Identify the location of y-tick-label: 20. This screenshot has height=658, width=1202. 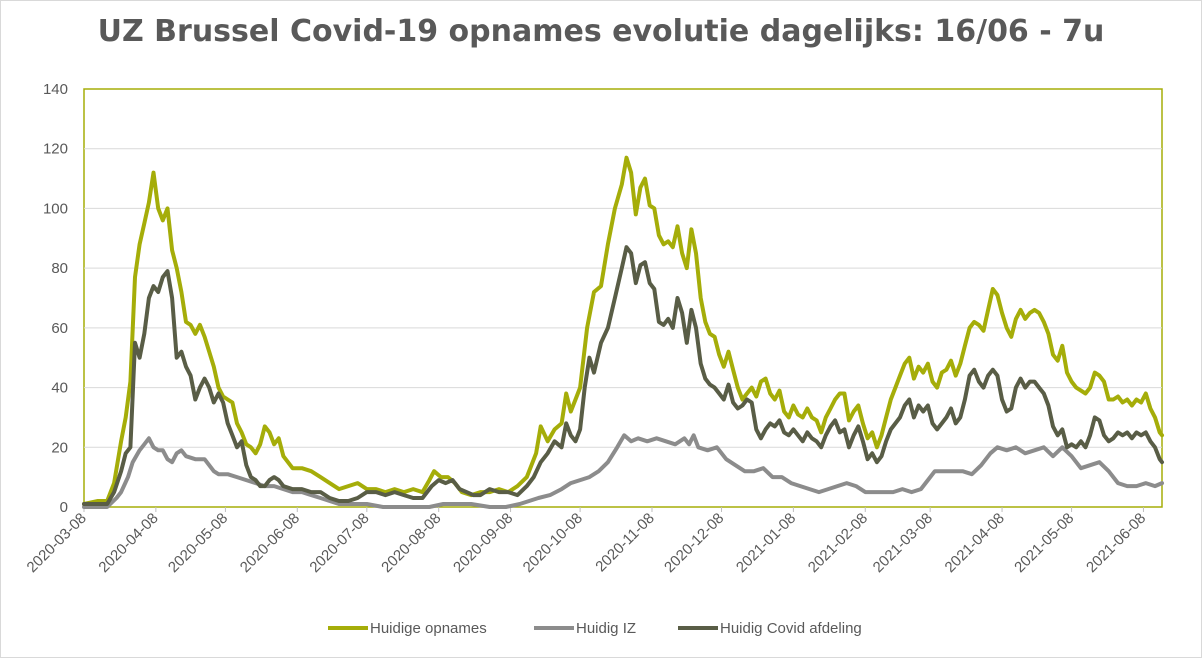
(59, 447).